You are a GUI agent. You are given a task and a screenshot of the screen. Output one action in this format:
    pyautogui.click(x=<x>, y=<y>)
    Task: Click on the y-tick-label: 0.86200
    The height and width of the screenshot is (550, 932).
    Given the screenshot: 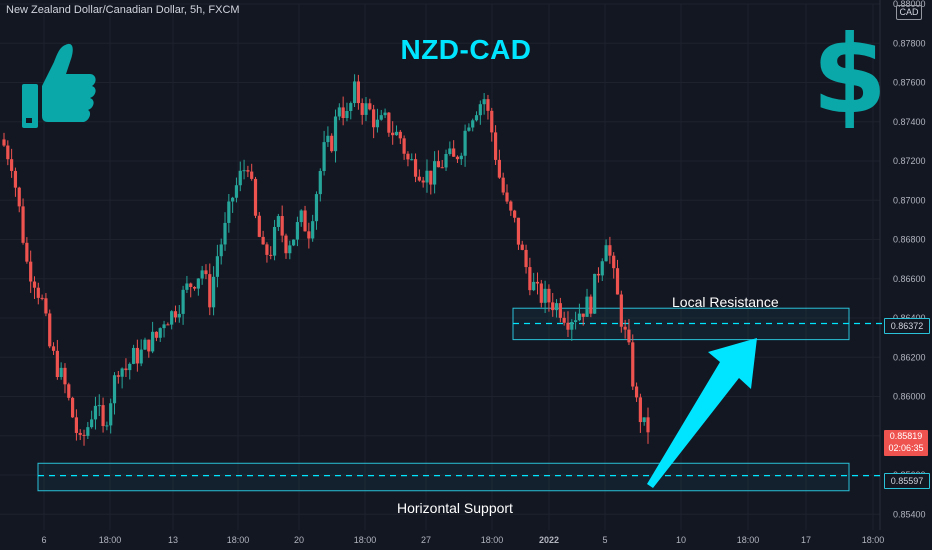 What is the action you would take?
    pyautogui.click(x=909, y=357)
    